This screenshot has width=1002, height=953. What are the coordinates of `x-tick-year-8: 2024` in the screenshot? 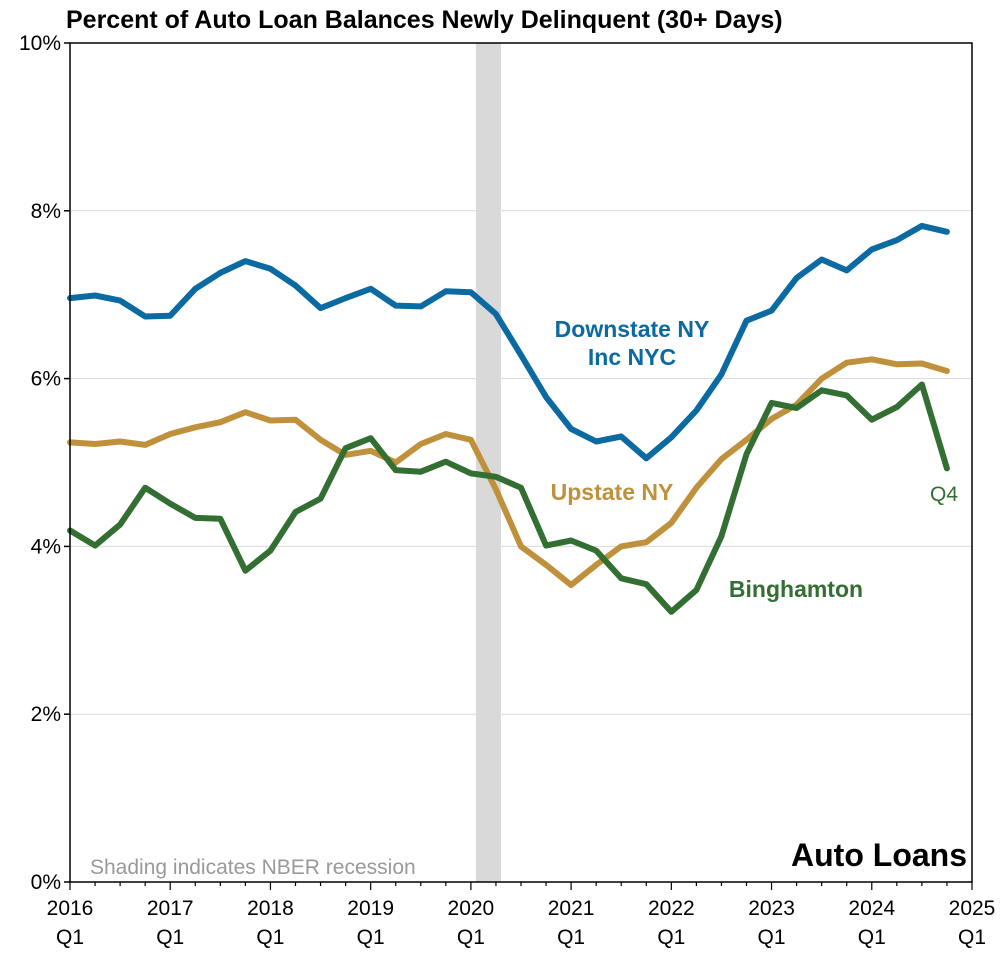 It's located at (871, 908).